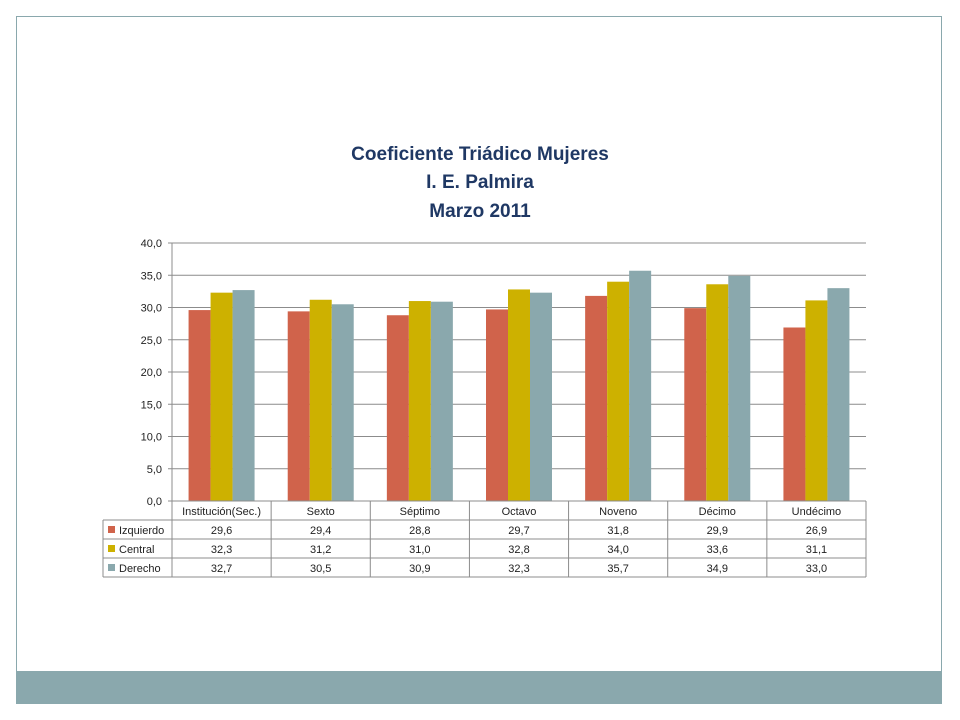  What do you see at coordinates (618, 512) in the screenshot?
I see `x-tick-label: Noveno` at bounding box center [618, 512].